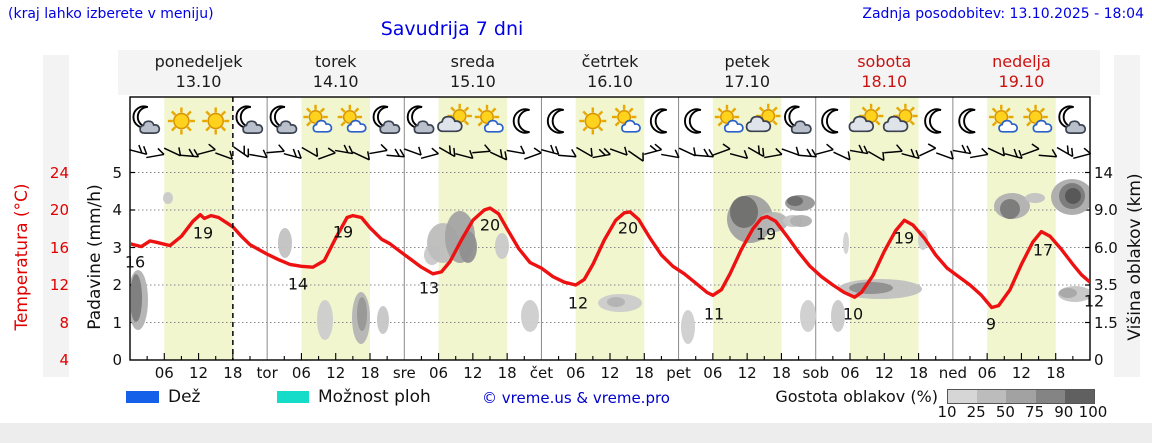 The image size is (1152, 443). I want to click on density-segment, so click(1021, 396).